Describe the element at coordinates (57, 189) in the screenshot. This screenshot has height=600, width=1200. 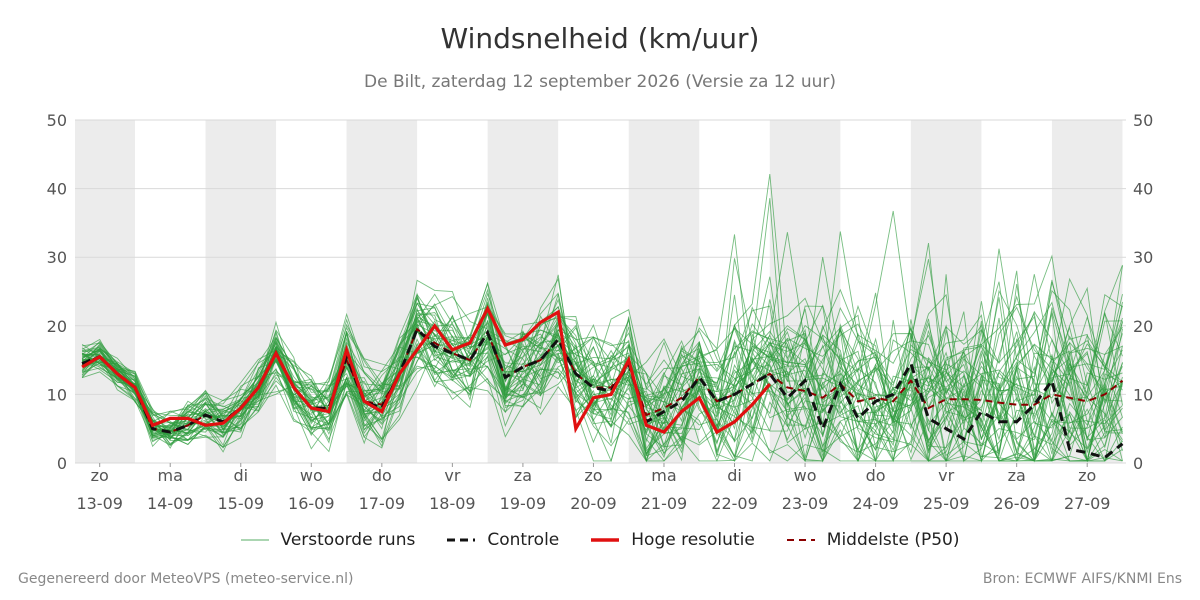
I see `y-tick-label-left: 40` at that location.